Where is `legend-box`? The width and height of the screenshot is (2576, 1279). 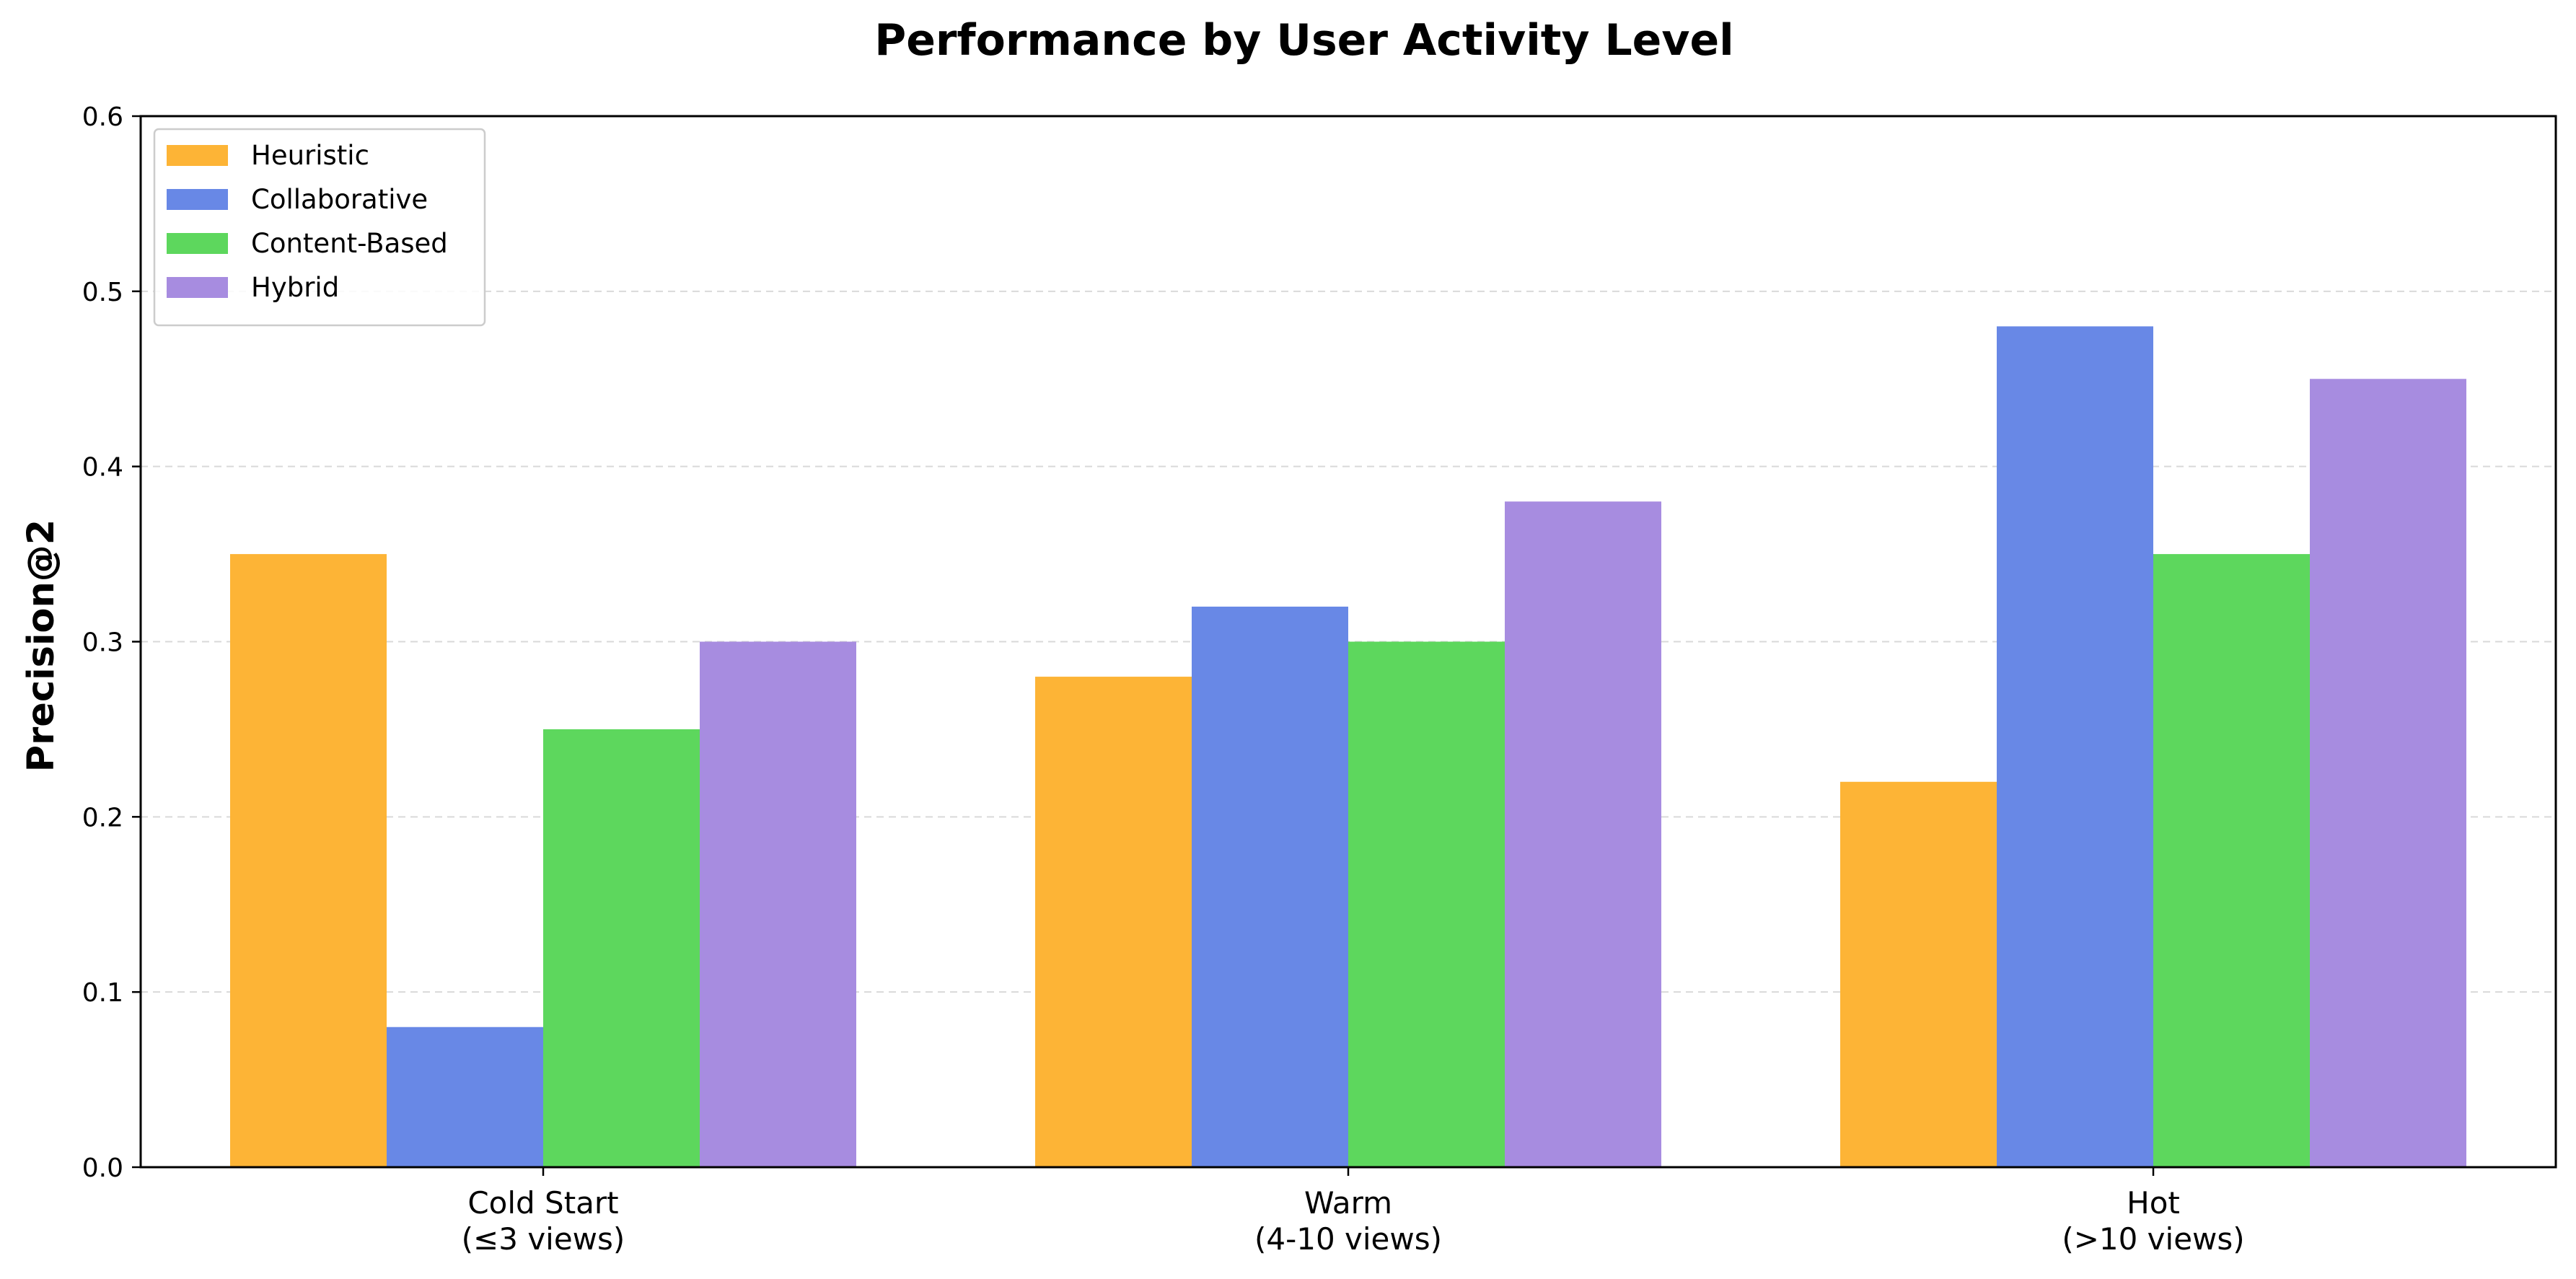 legend-box is located at coordinates (319, 228).